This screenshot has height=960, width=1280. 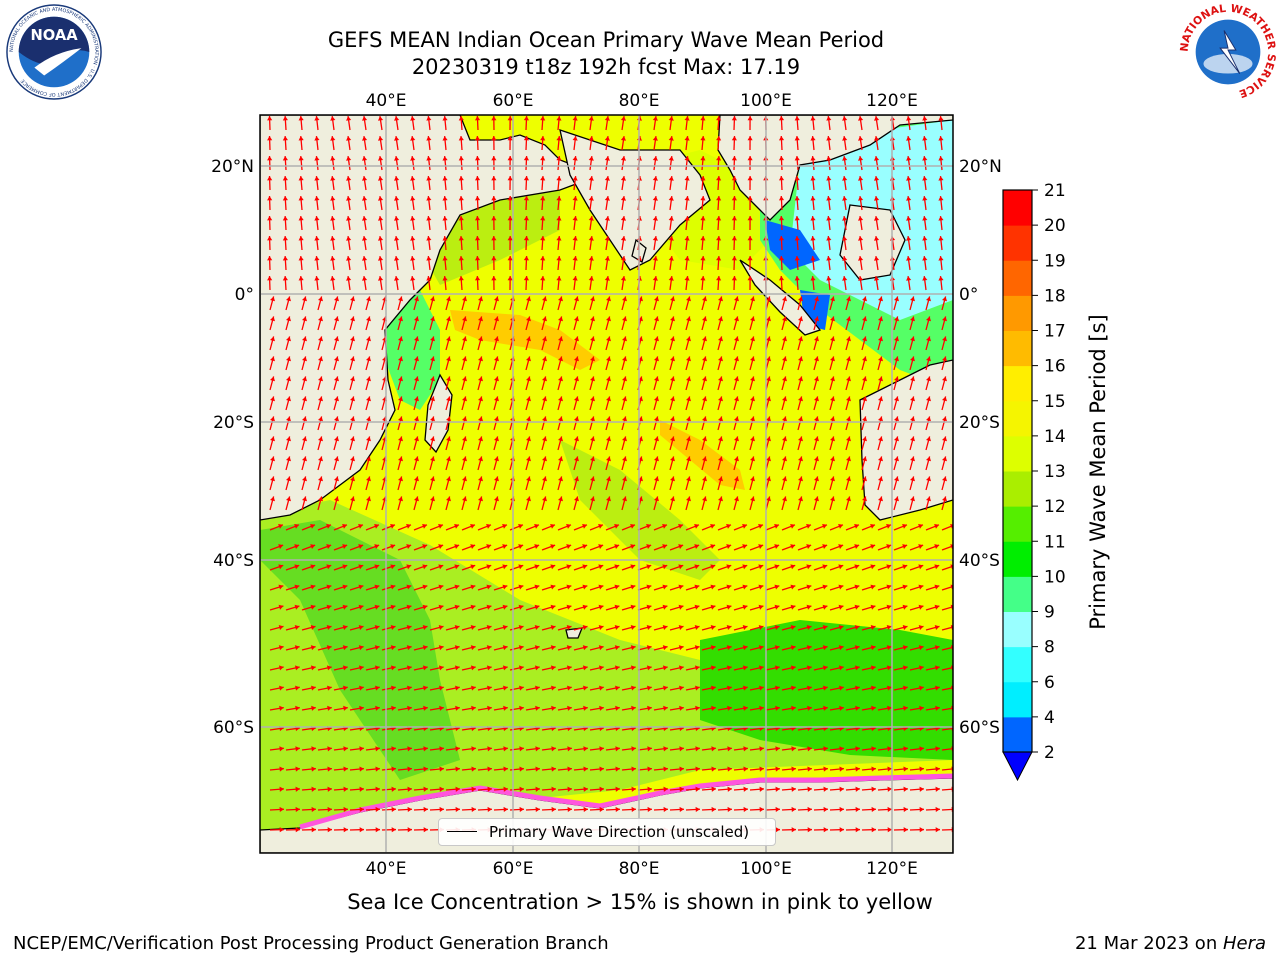 What do you see at coordinates (968, 295) in the screenshot?
I see `lat-label-right-0: 0°` at bounding box center [968, 295].